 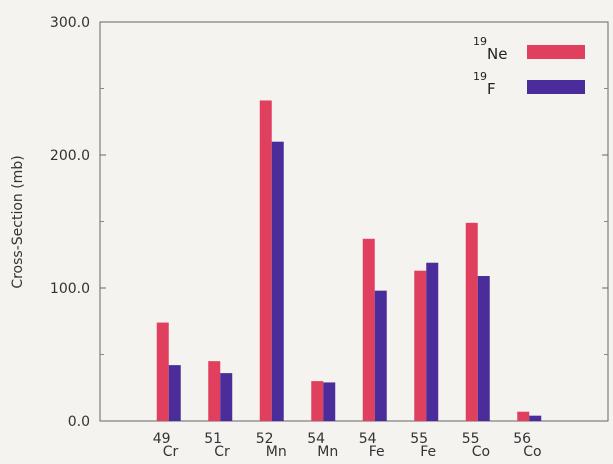 I want to click on x-label-mass: 49, so click(x=162, y=439).